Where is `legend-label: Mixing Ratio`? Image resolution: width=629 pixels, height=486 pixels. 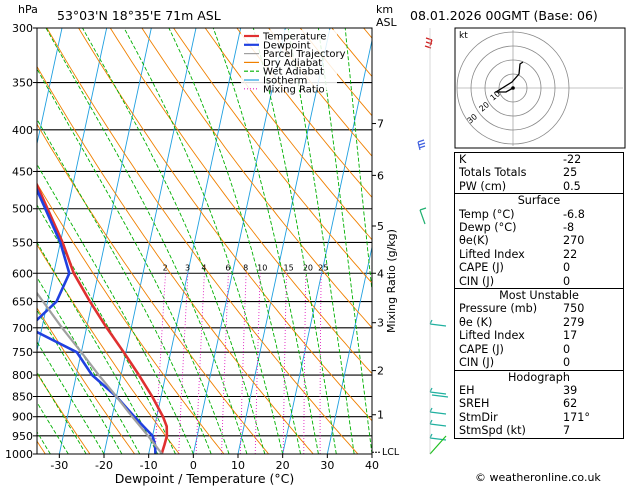
legend-label: Mixing Ratio is located at coordinates (294, 89).